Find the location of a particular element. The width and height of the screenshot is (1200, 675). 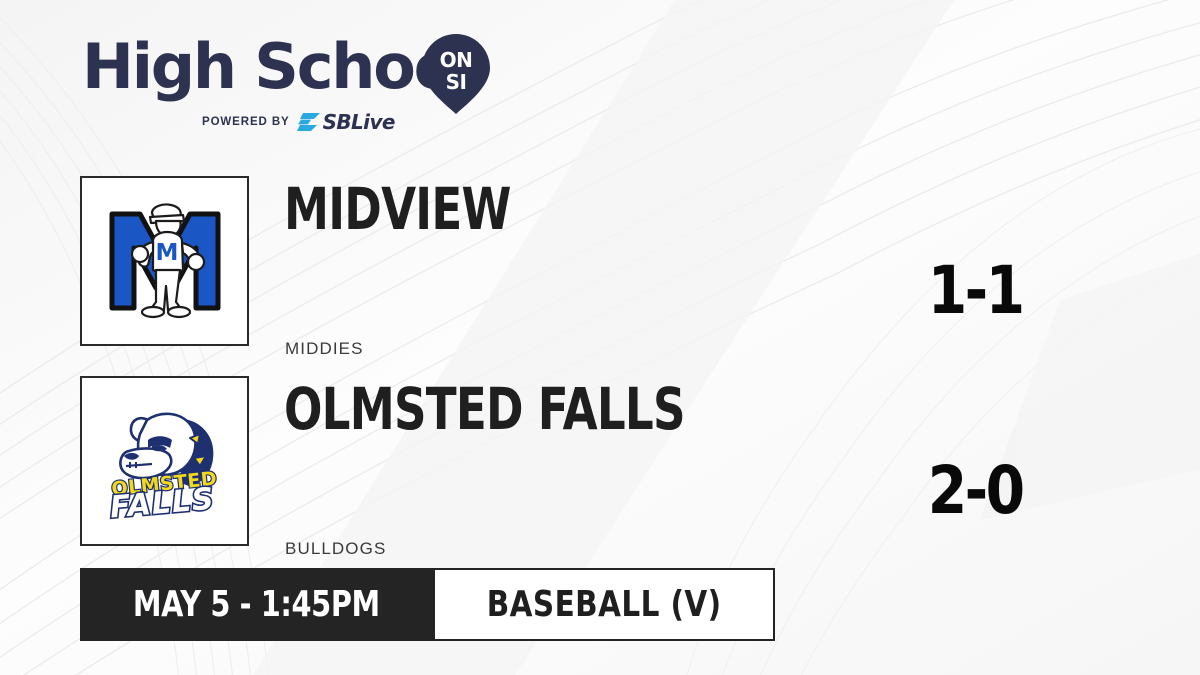

on-si-pin-icon: ON SI is located at coordinates (456, 74).